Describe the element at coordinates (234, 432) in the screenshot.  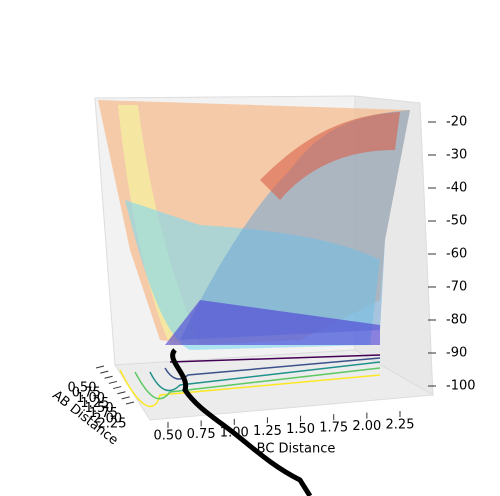
I see `y-tick-label: 1.00` at that location.